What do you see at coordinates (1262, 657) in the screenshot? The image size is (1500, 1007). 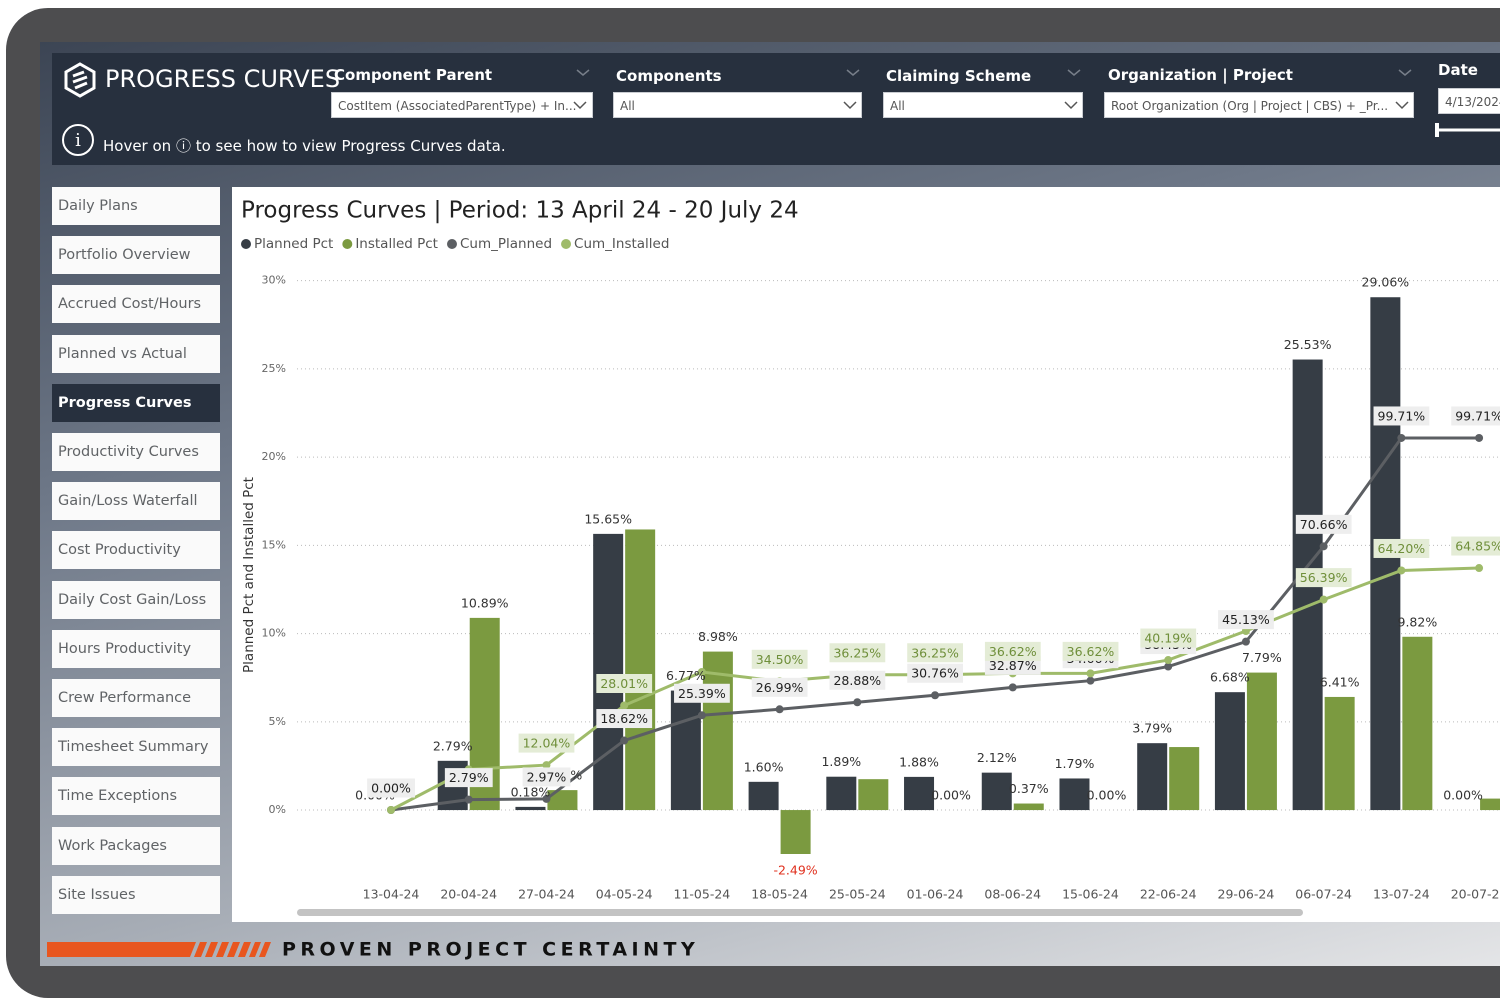 I see `data-label: 7.79%` at bounding box center [1262, 657].